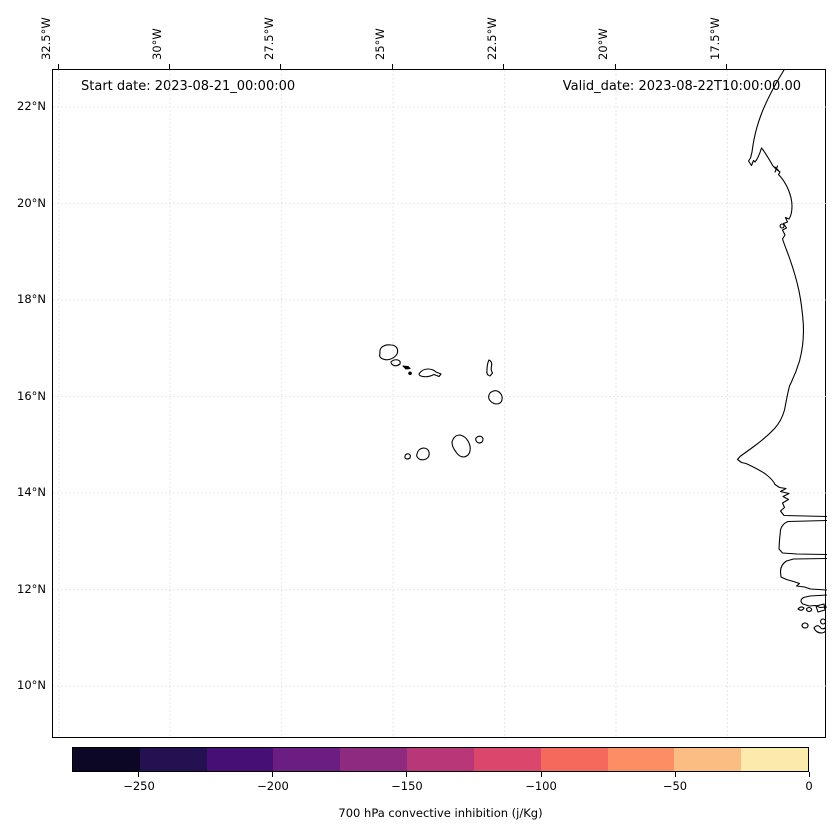 This screenshot has width=837, height=836. What do you see at coordinates (31, 106) in the screenshot?
I see `lat-tick-label: 22°N` at bounding box center [31, 106].